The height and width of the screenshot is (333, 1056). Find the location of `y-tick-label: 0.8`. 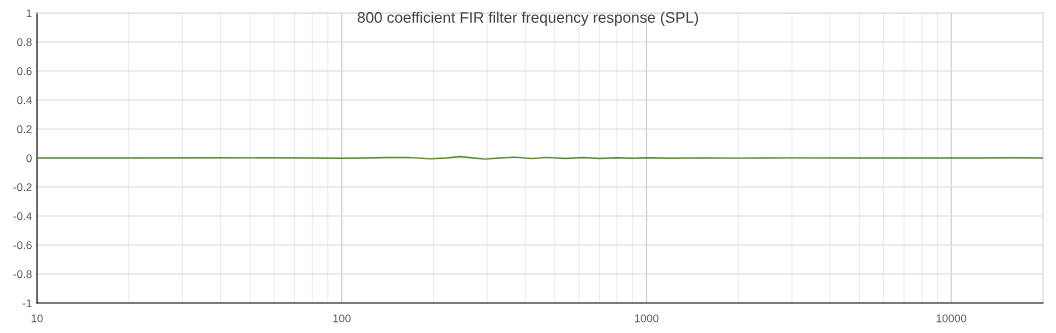

y-tick-label: 0.8 is located at coordinates (24, 42).